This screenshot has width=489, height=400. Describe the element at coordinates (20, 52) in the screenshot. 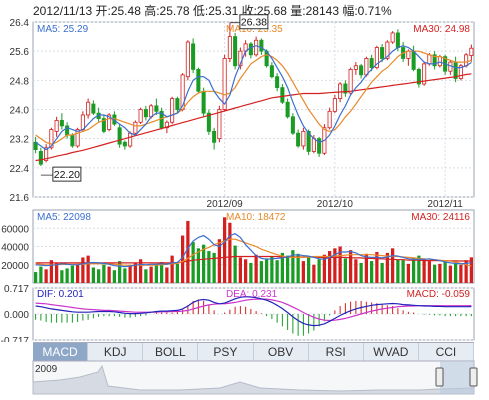

I see `price-tick-label: 25.6` at that location.